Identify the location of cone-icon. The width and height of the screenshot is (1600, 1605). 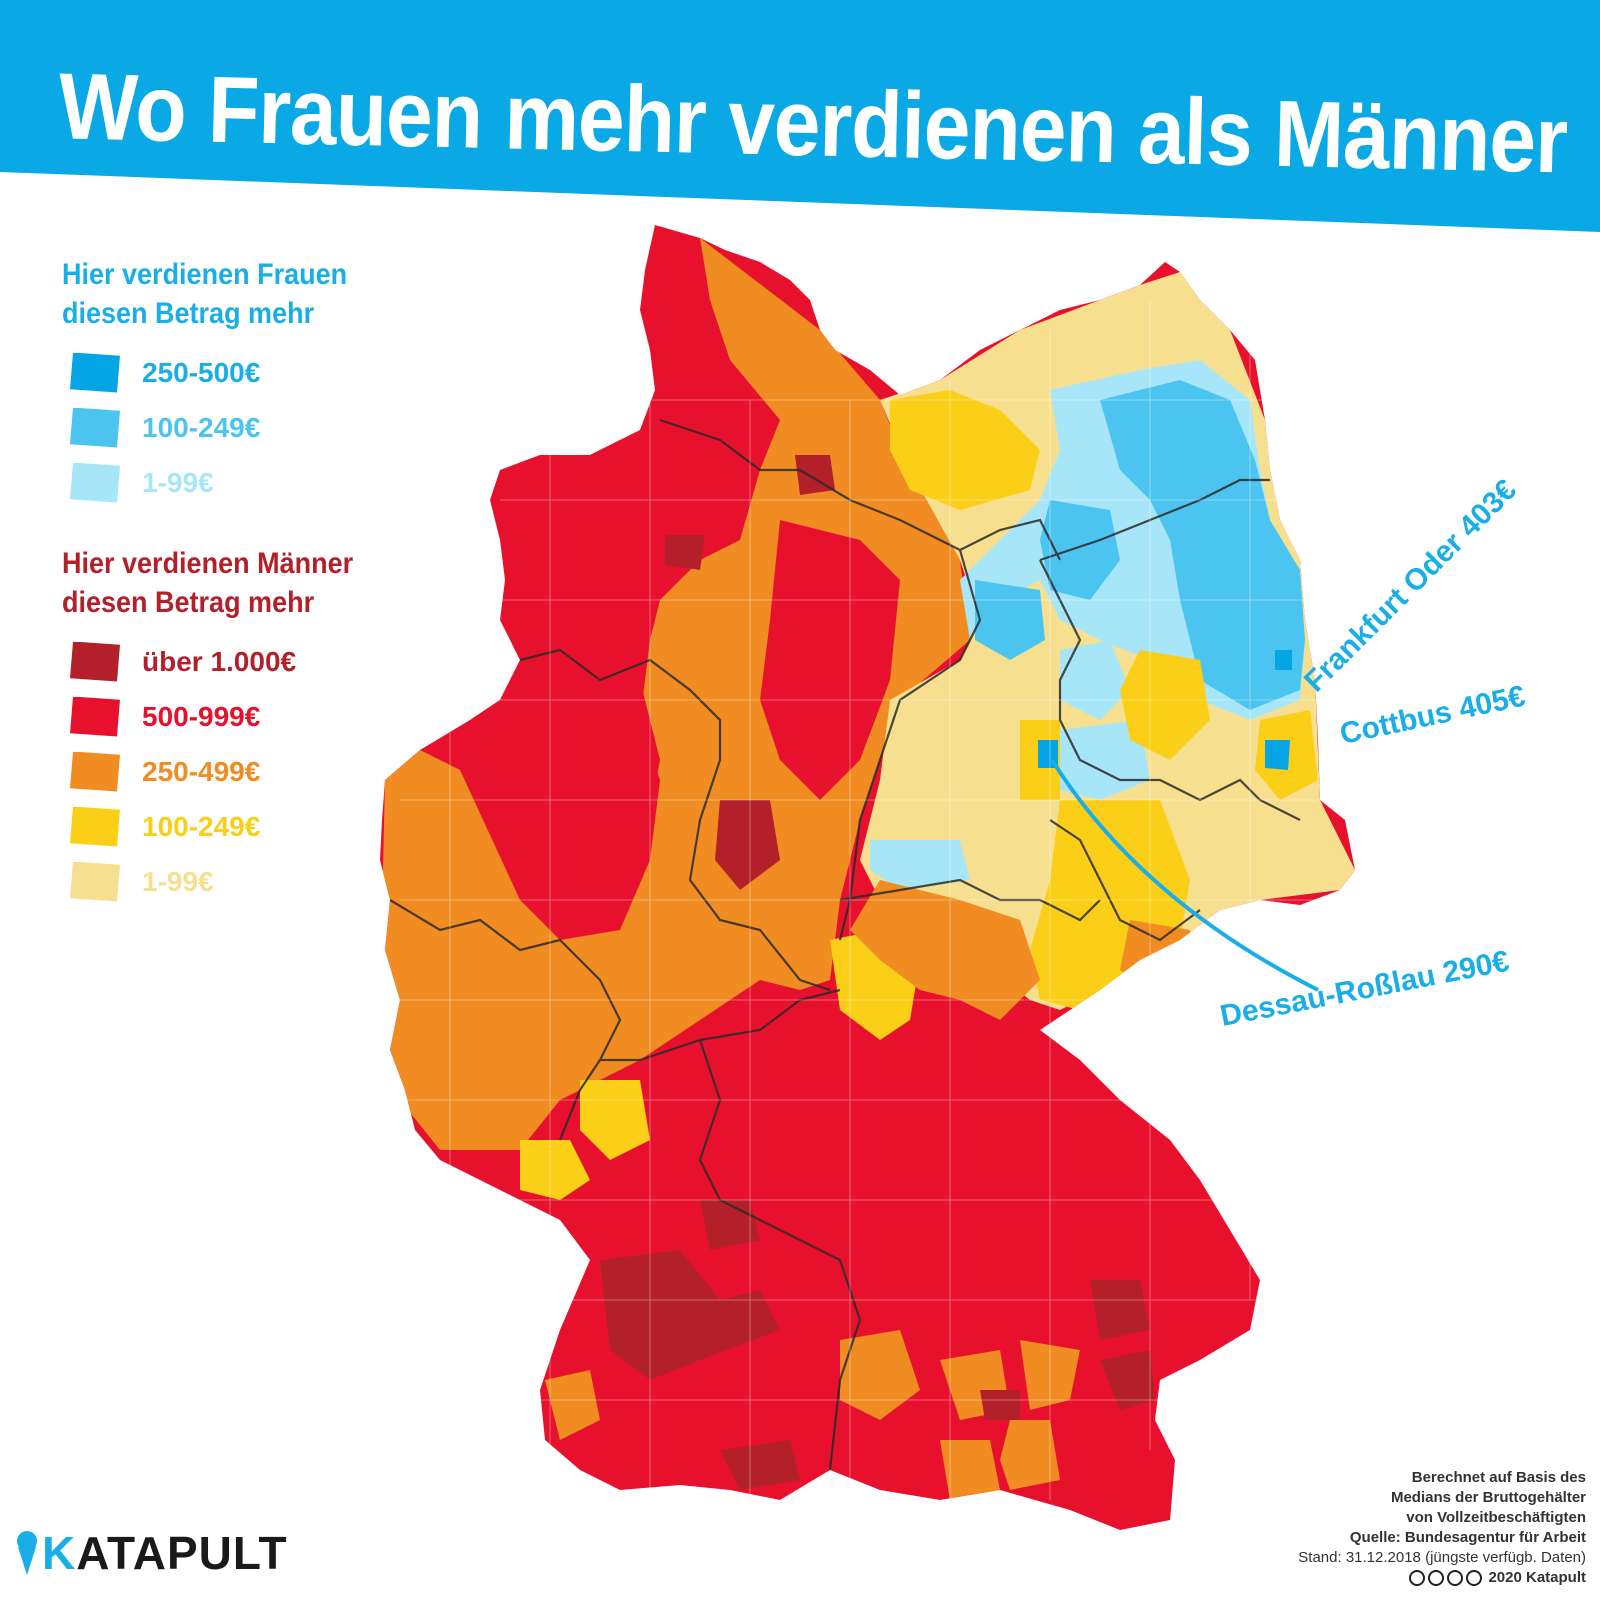
(27, 1553).